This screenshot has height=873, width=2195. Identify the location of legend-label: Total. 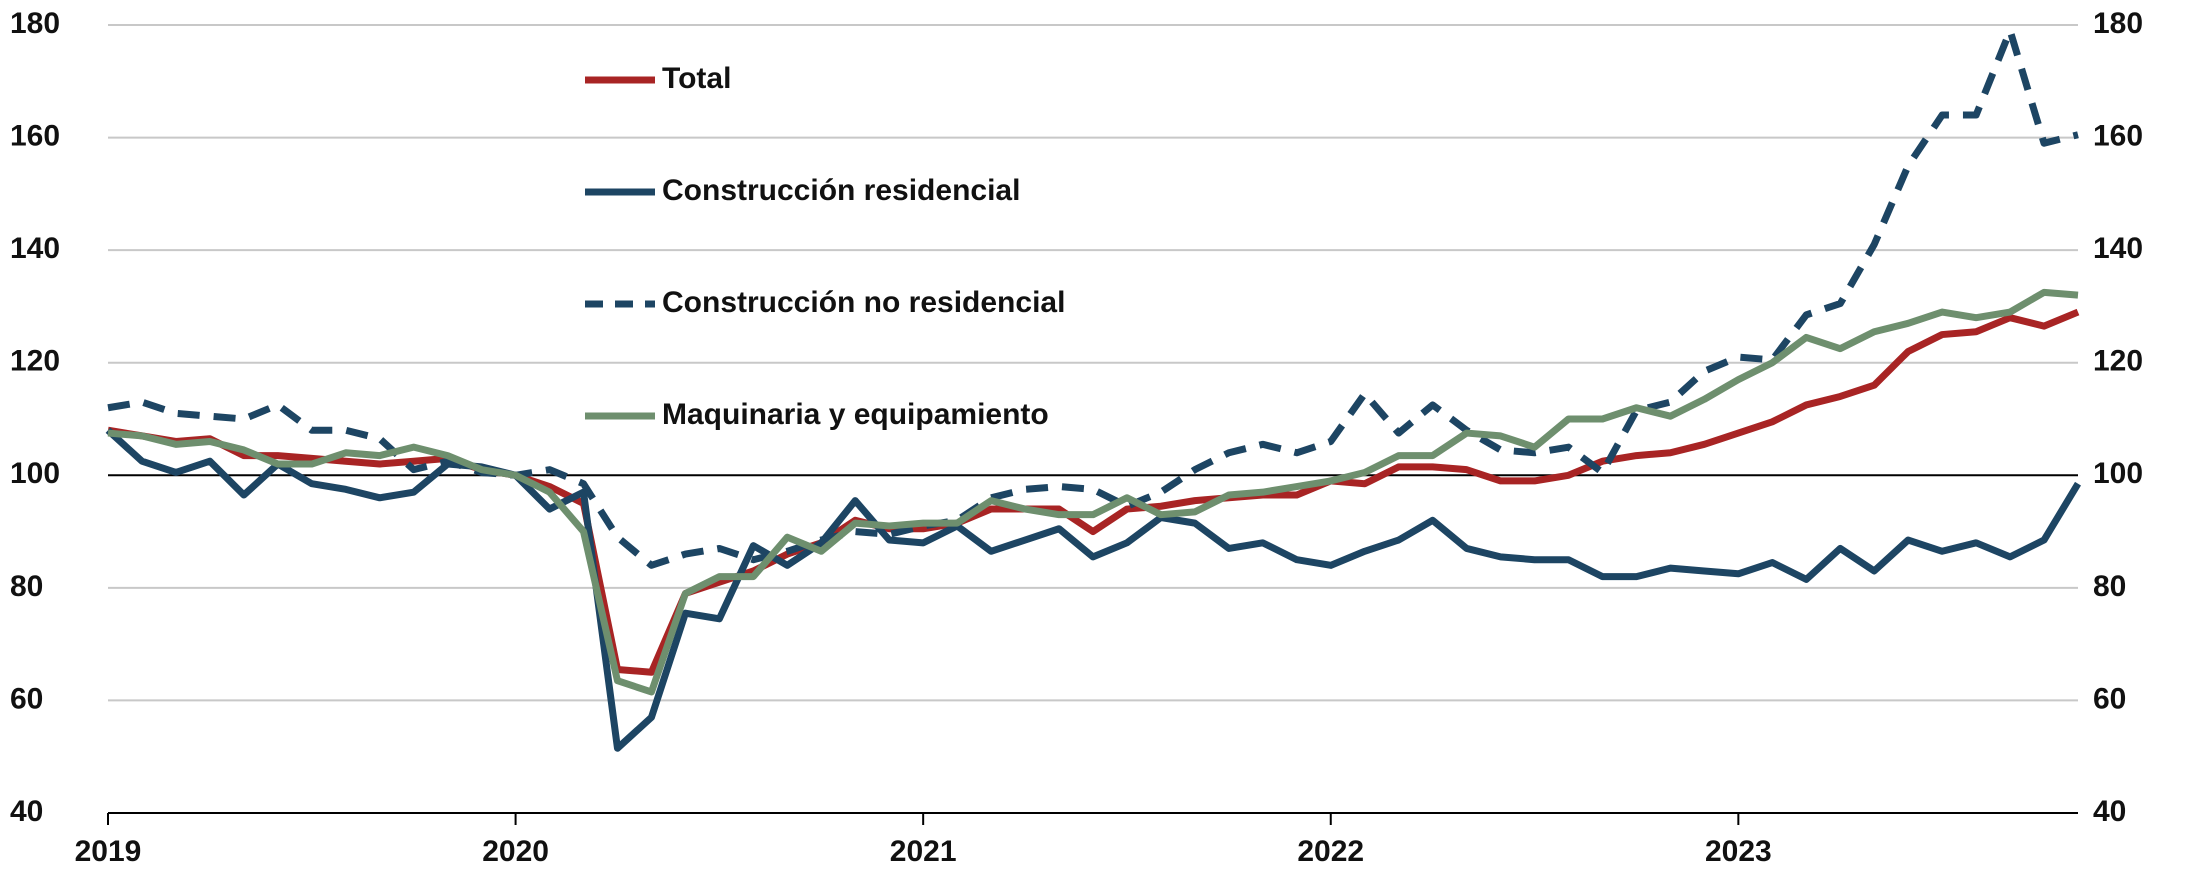
(696, 78).